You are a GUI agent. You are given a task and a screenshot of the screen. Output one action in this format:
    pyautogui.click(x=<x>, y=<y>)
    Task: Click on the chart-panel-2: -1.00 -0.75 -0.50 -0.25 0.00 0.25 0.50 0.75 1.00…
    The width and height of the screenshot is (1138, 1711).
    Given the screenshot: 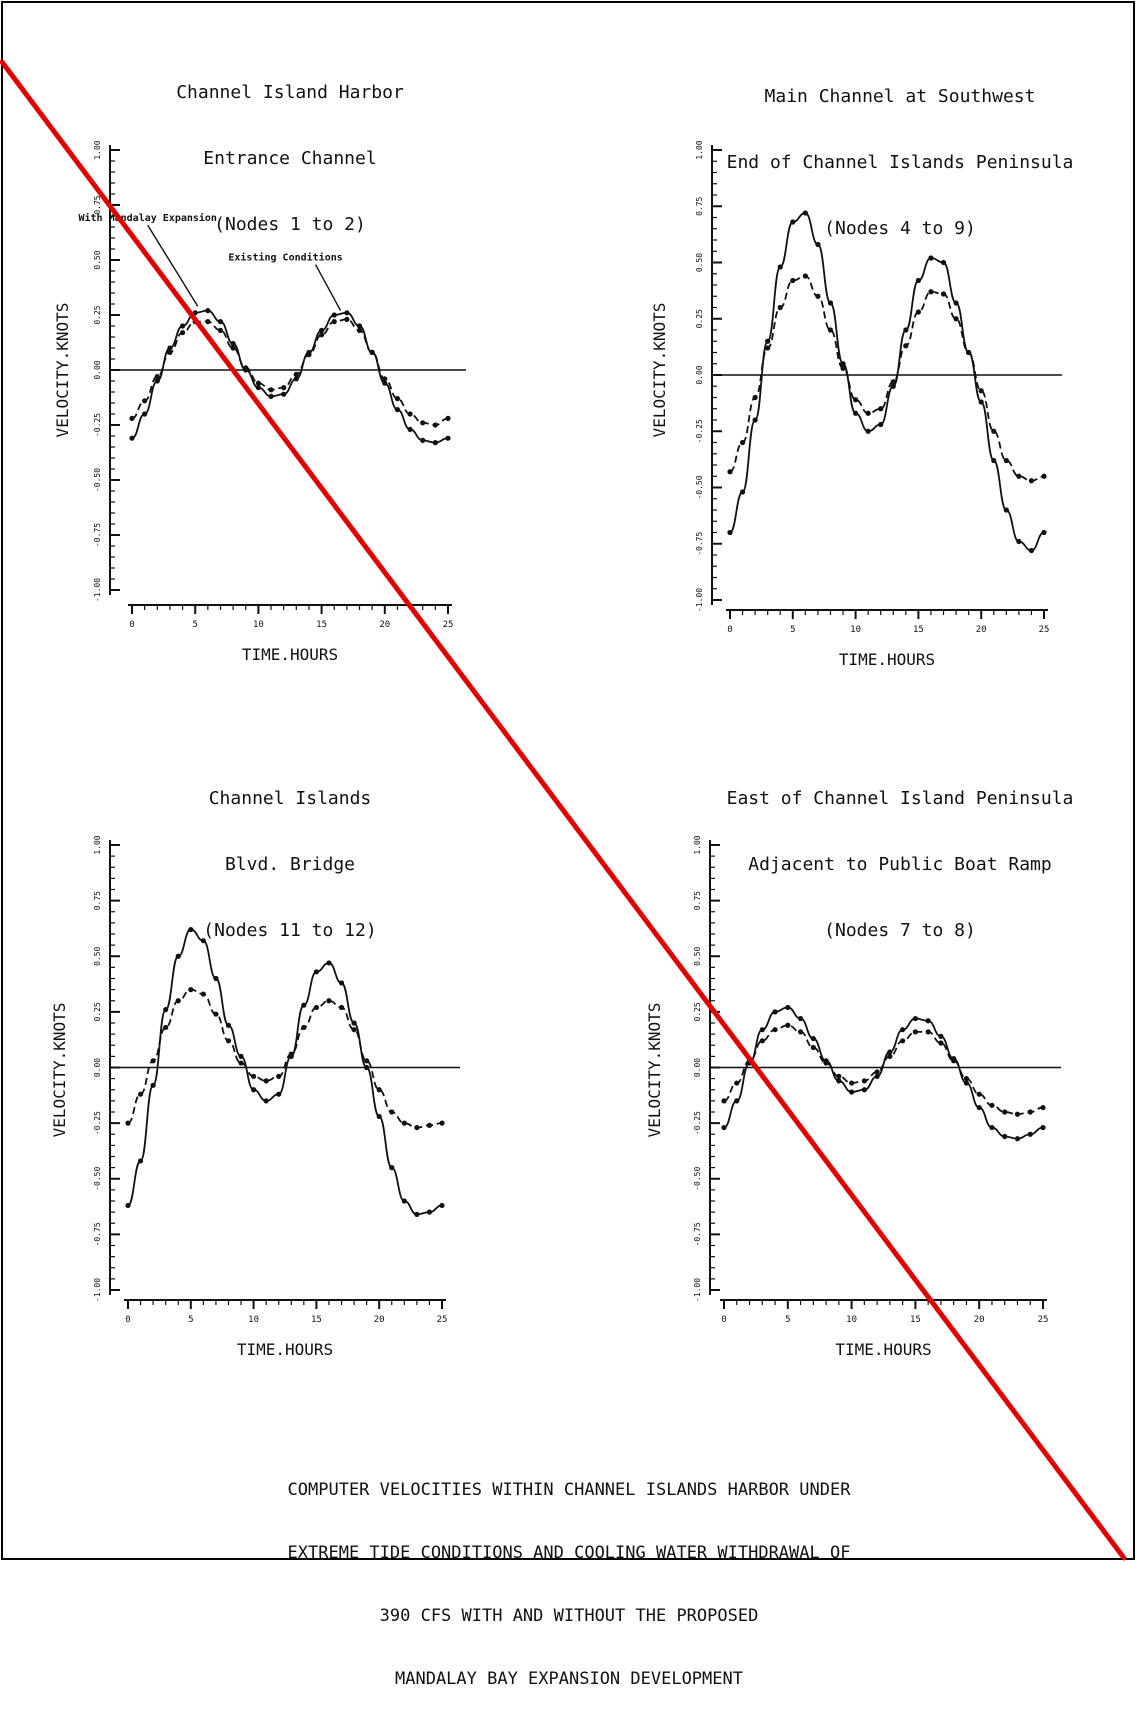 What is the action you would take?
    pyautogui.click(x=856, y=404)
    